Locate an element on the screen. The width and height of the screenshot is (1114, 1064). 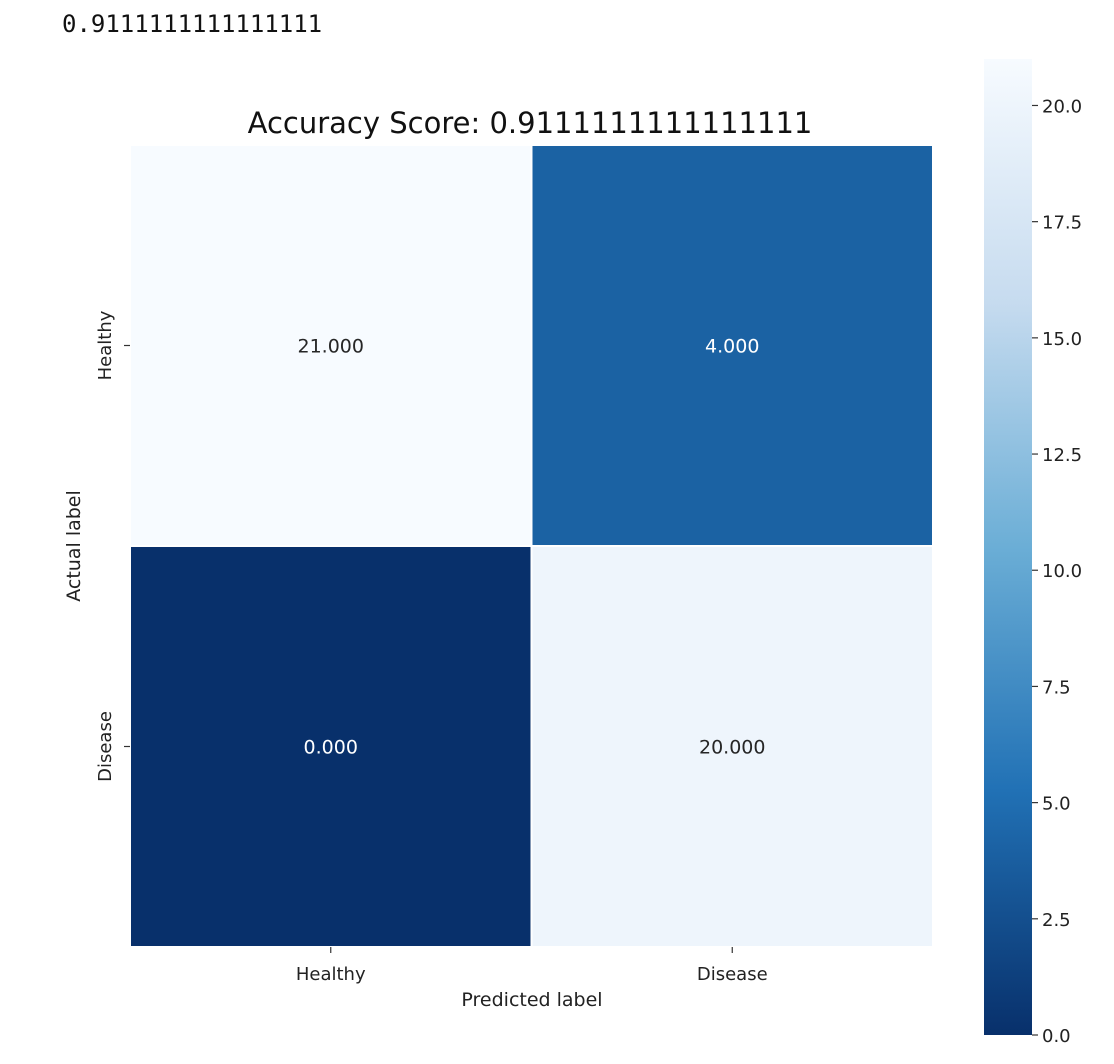
x-axis-label: Predicted label is located at coordinates (531, 1000).